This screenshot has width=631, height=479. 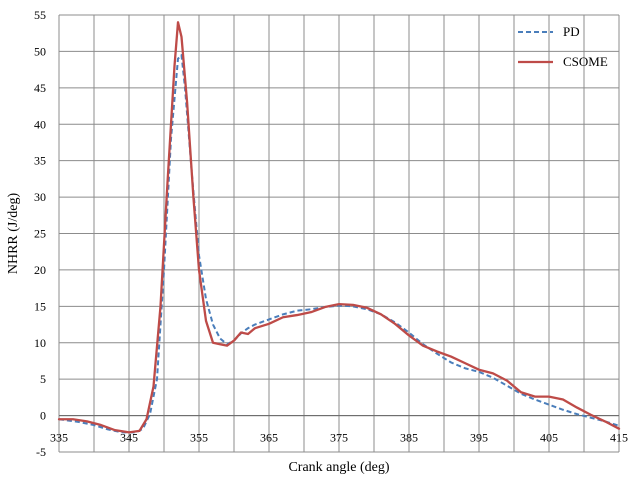 I want to click on y-tick-label: 45, so click(x=40, y=88).